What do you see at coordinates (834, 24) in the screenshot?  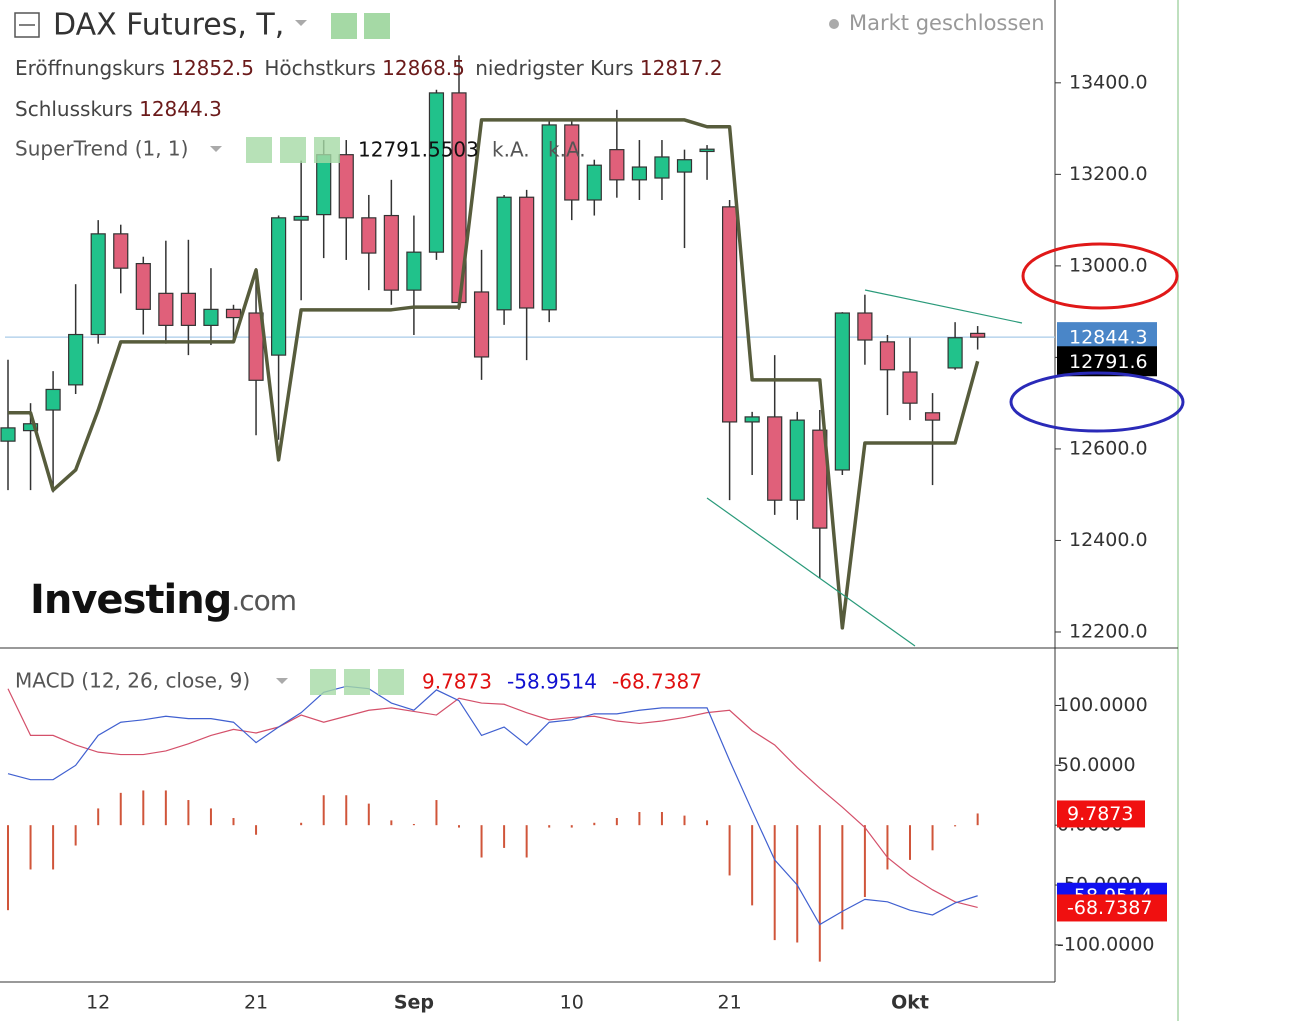 I see `status-dot` at bounding box center [834, 24].